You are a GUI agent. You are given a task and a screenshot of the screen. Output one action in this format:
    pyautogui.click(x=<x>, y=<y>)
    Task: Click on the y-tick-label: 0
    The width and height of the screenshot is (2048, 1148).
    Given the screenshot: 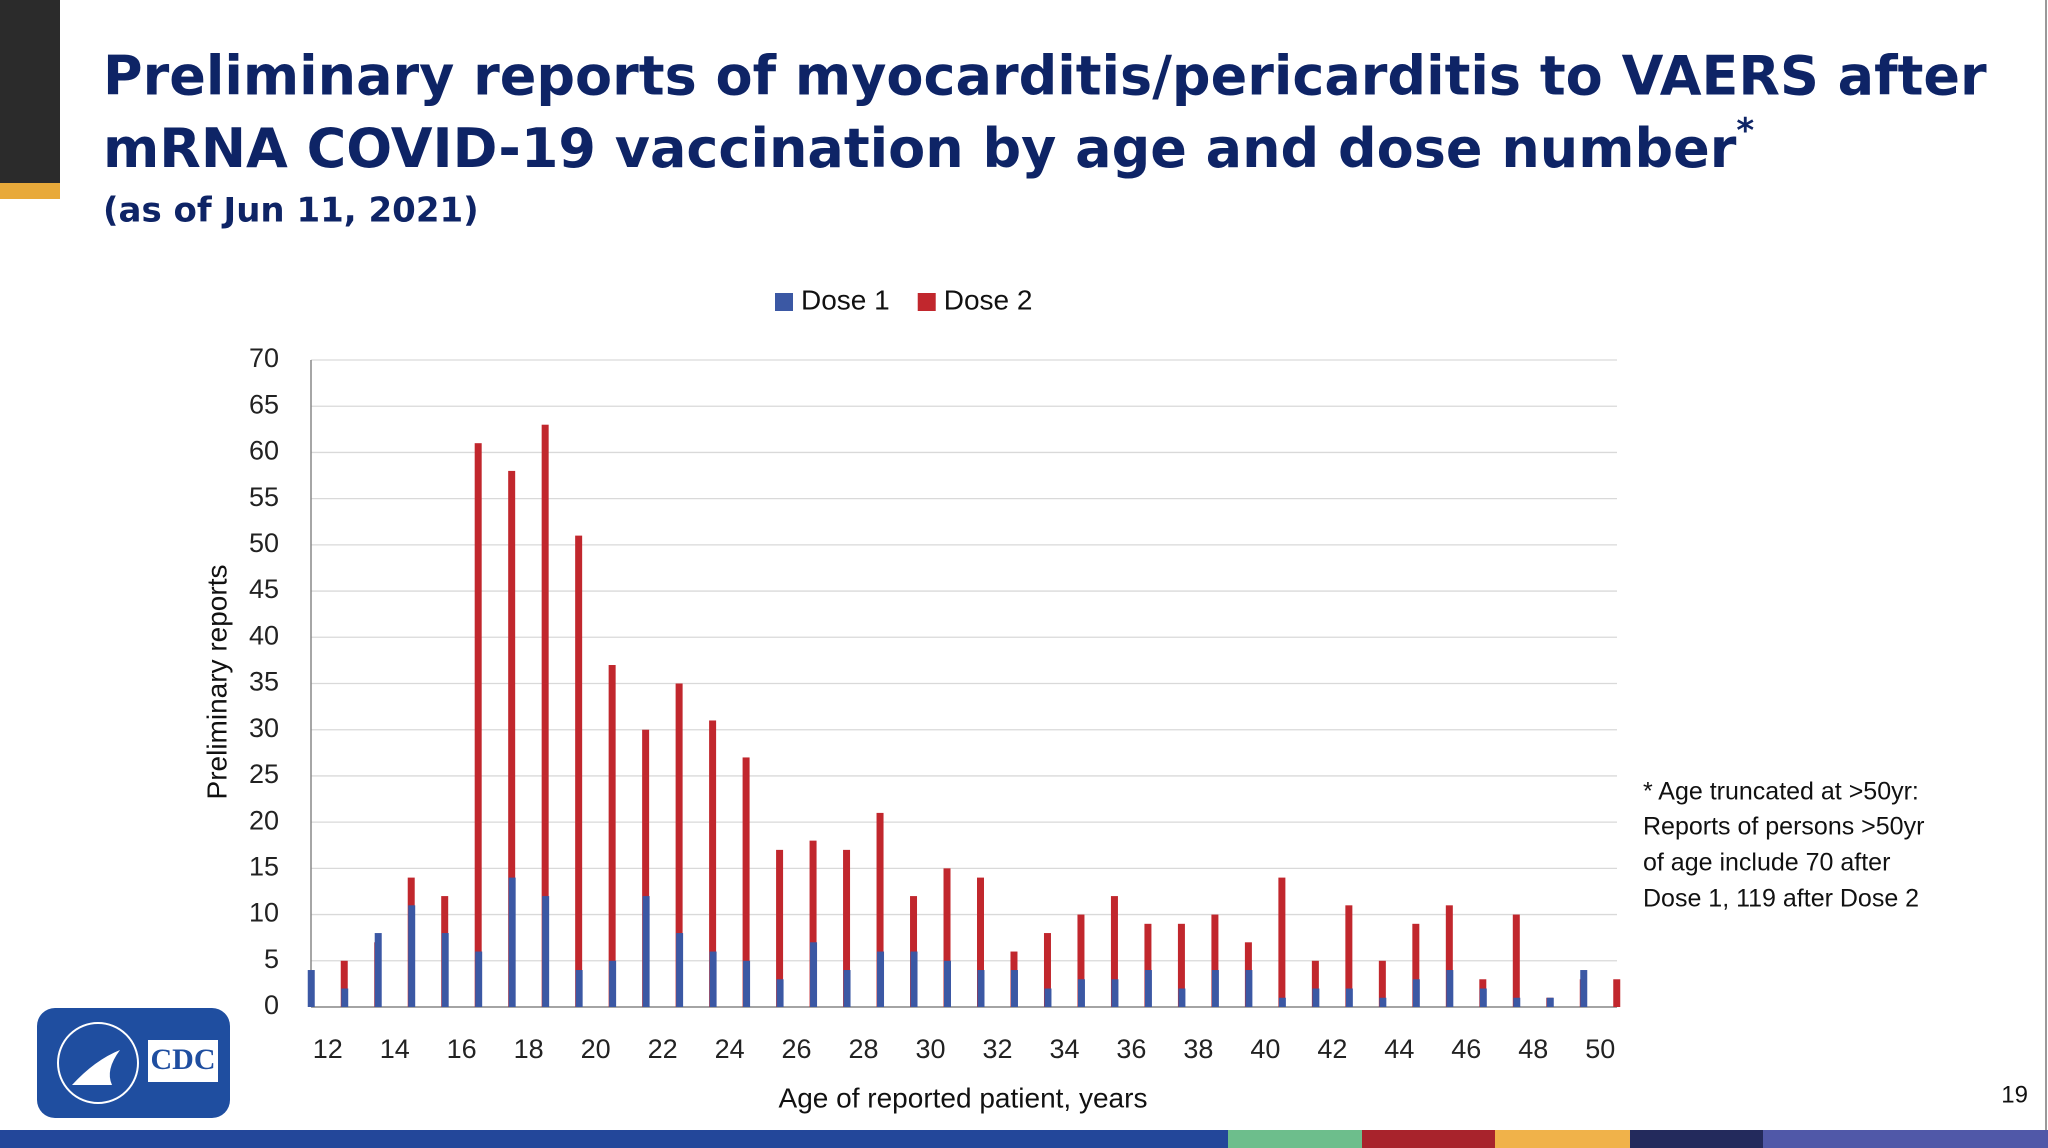 What is the action you would take?
    pyautogui.click(x=271, y=1005)
    